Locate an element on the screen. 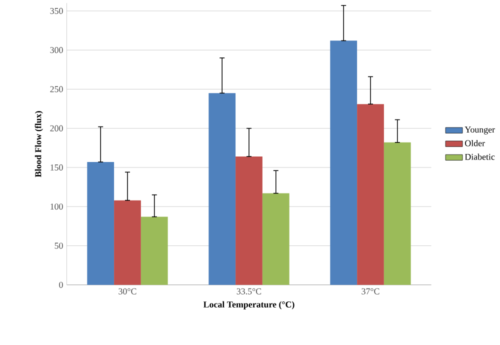 The image size is (500, 345). y-axis-title: Blood Flow (flux) is located at coordinates (39, 144).